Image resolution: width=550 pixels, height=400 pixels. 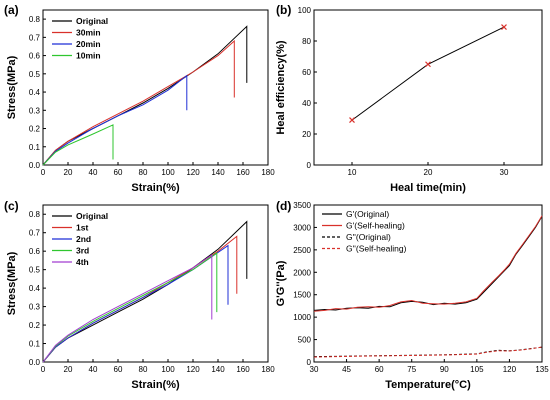 What do you see at coordinates (281, 87) in the screenshot?
I see `y-axis-label: Heal efficiency(%)` at bounding box center [281, 87].